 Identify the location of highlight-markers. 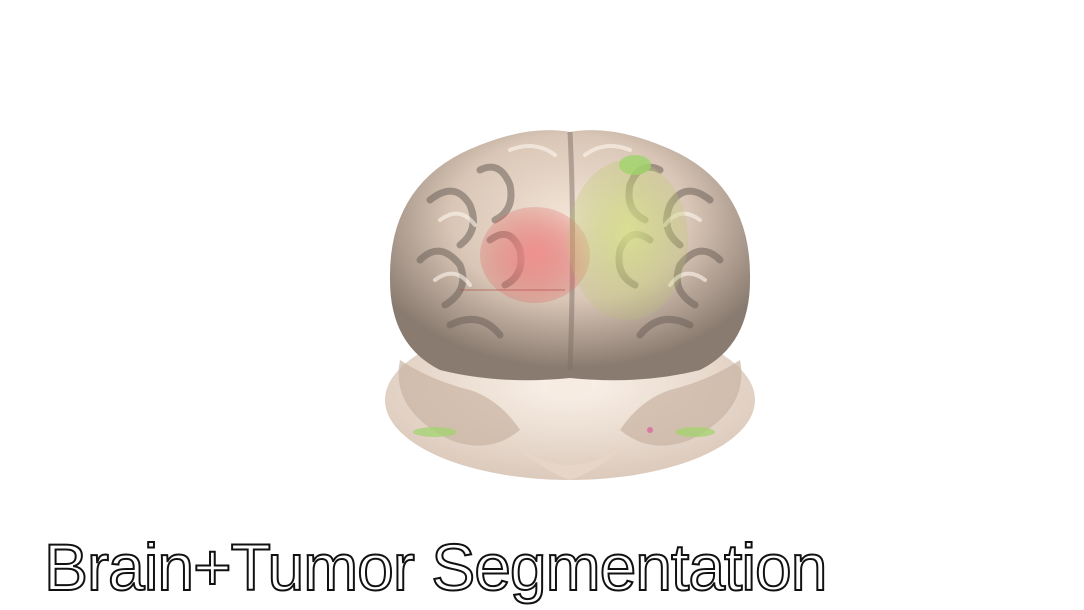
(564, 296).